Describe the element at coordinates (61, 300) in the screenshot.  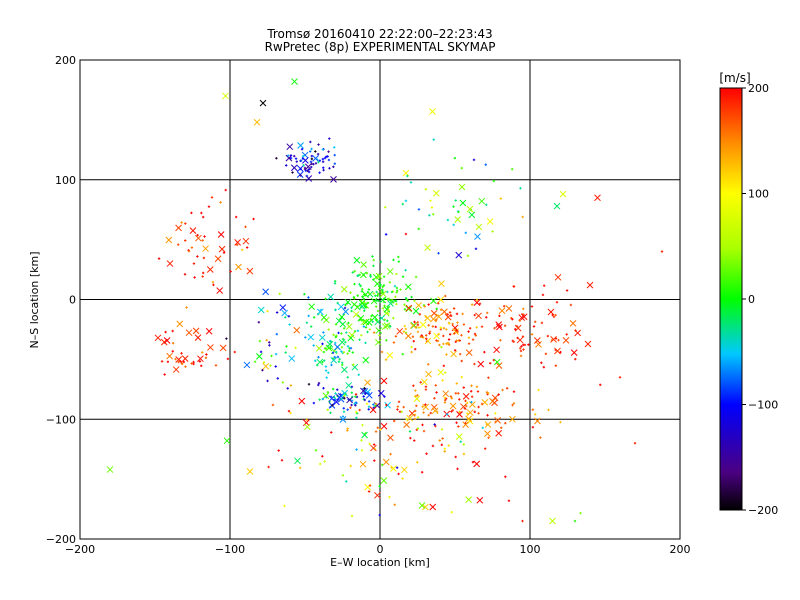
I see `y-axis-ticks: −200 −100 0 100 200` at that location.